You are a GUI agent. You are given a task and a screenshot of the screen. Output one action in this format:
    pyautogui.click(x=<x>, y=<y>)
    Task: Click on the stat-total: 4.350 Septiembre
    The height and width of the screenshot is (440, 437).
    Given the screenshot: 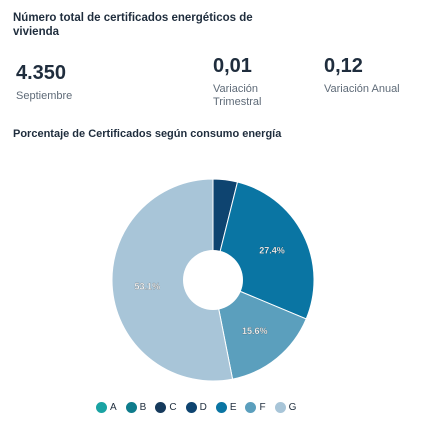 What is the action you would take?
    pyautogui.click(x=44, y=82)
    